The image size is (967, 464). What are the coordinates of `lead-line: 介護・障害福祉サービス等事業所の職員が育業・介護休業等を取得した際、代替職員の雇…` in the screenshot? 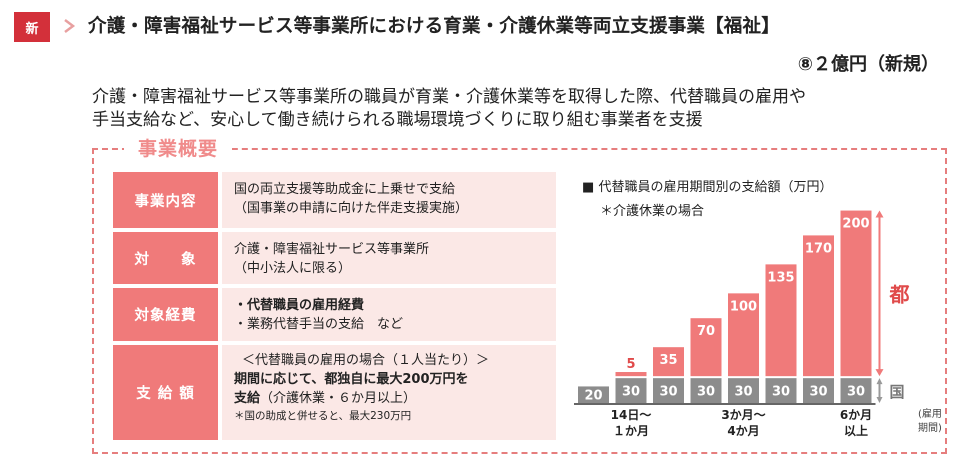 It's located at (449, 97).